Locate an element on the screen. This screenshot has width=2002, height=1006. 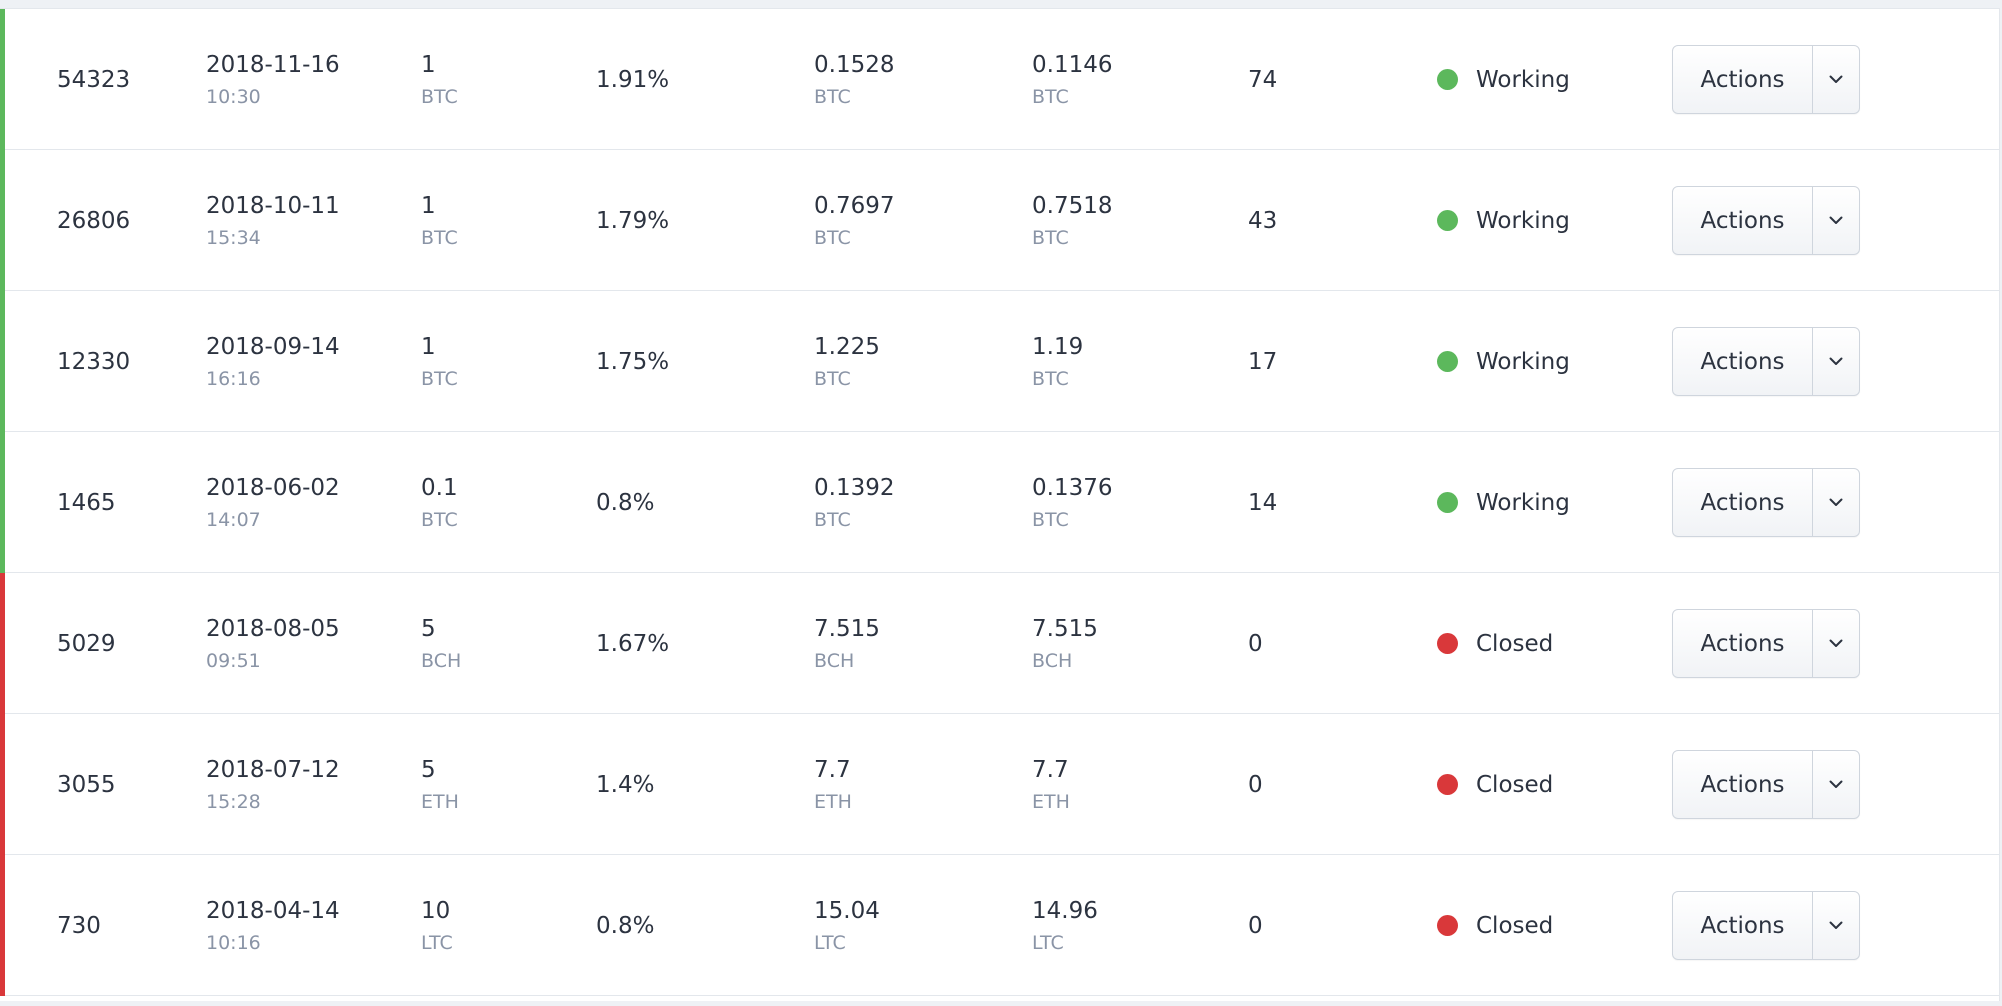
date-cell: 2018-10-11 15:34 is located at coordinates (273, 220).